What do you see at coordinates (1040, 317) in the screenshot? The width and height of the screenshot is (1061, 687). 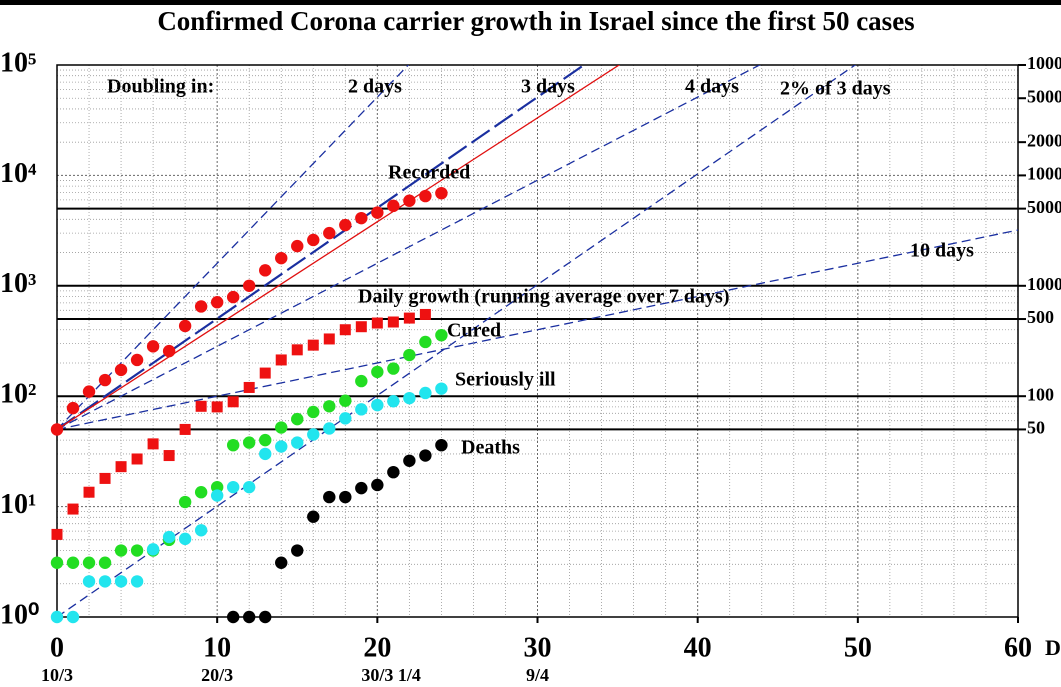 I see `y2-tick-label: 500` at bounding box center [1040, 317].